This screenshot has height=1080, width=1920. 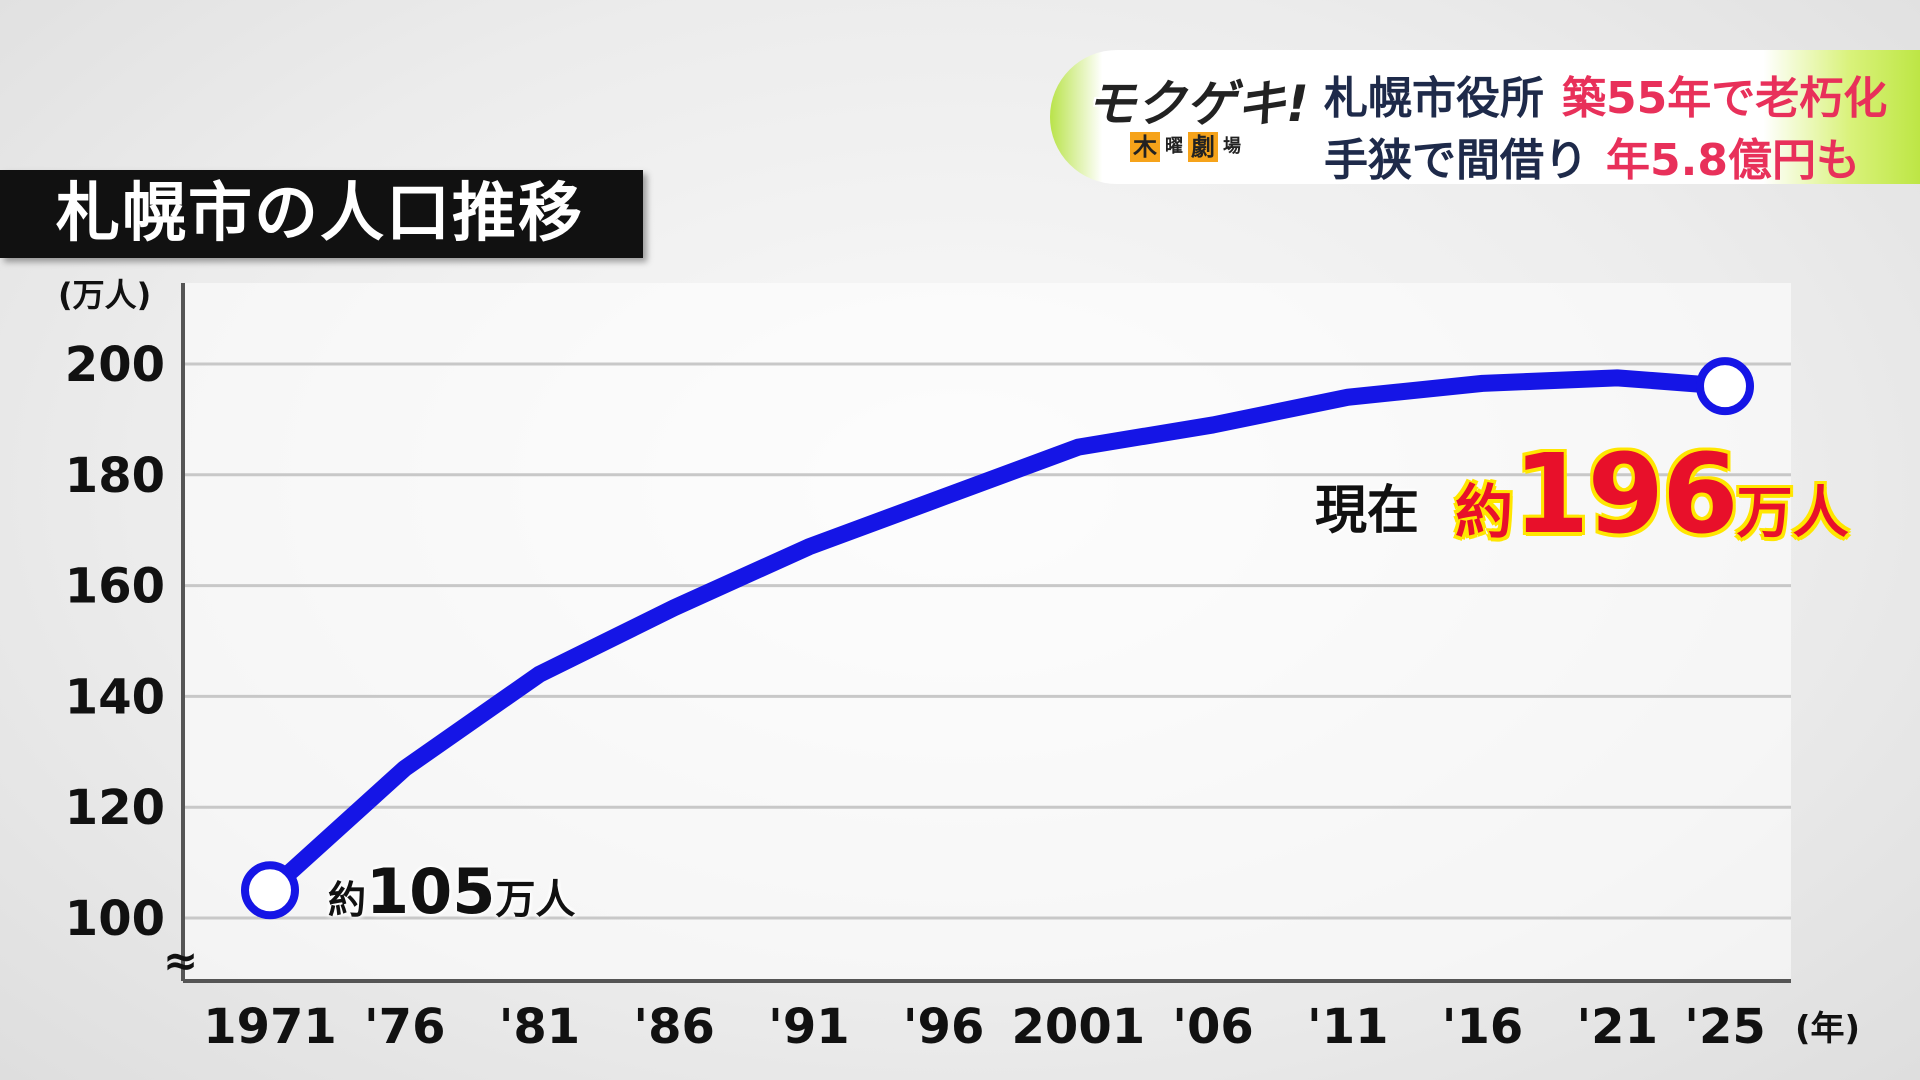 What do you see at coordinates (115, 365) in the screenshot?
I see `y-tick-label: 200` at bounding box center [115, 365].